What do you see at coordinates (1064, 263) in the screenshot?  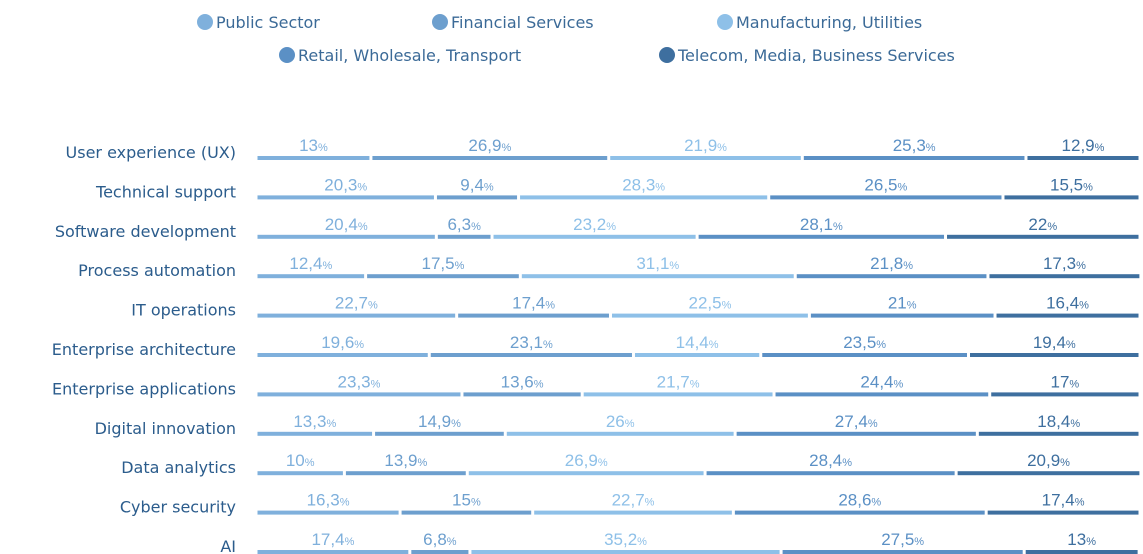 I see `value-label: 17,3%` at bounding box center [1064, 263].